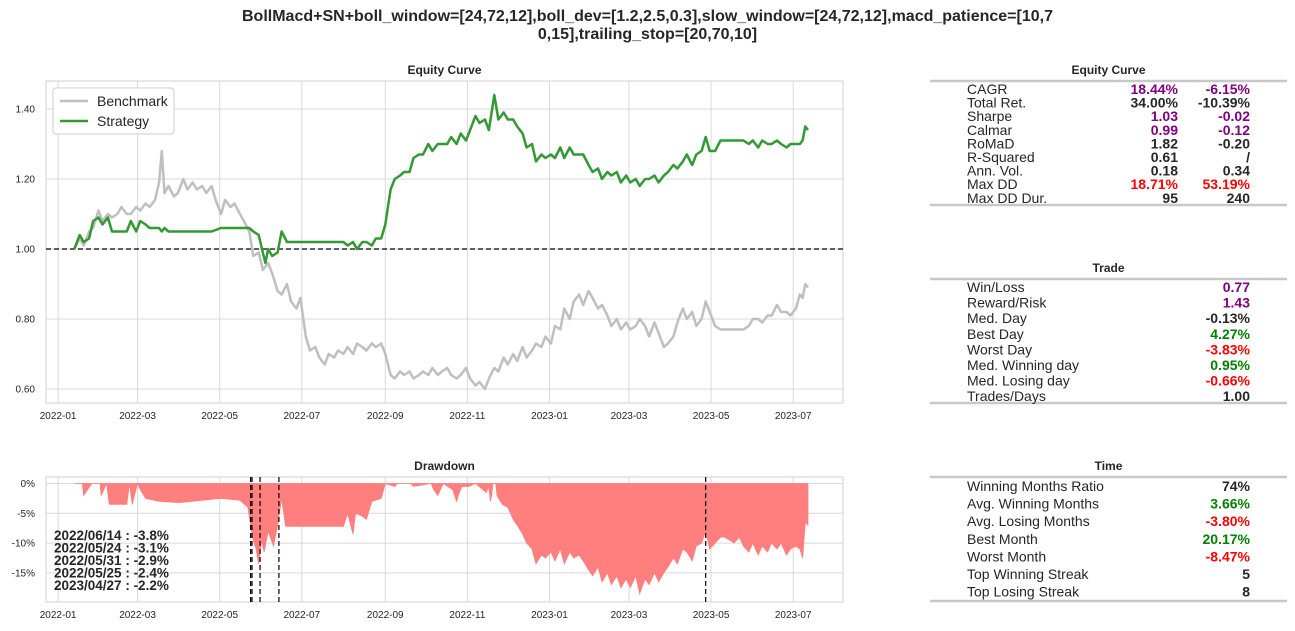  Describe the element at coordinates (1236, 287) in the screenshot. I see `trade-table-value: 0.77` at that location.